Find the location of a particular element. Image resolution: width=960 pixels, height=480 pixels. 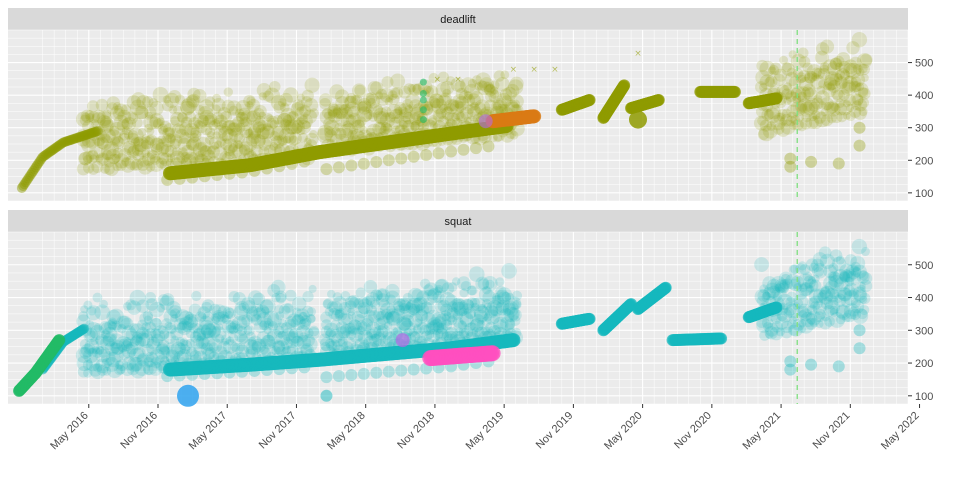

deadlift-point-lower is located at coordinates (388, 160).